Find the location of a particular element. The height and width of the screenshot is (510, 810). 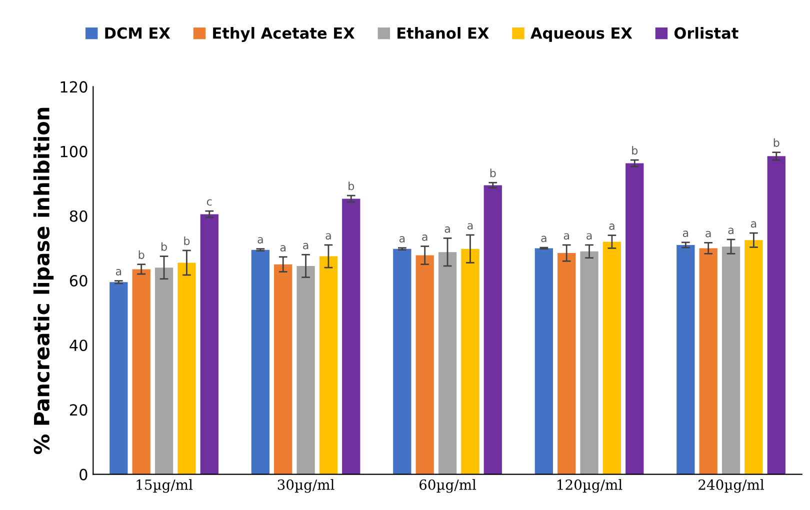

x-tick-label: 15µg/ml is located at coordinates (164, 486).